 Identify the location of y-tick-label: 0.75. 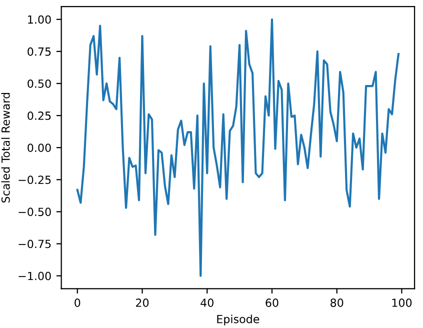
(39, 51).